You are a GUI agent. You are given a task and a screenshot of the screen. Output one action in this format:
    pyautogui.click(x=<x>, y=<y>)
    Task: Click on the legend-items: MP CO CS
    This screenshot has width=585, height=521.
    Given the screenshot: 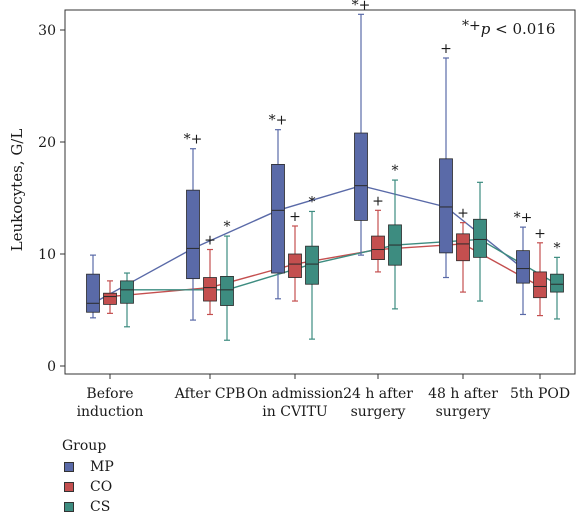 What is the action you would take?
    pyautogui.click(x=88, y=487)
    